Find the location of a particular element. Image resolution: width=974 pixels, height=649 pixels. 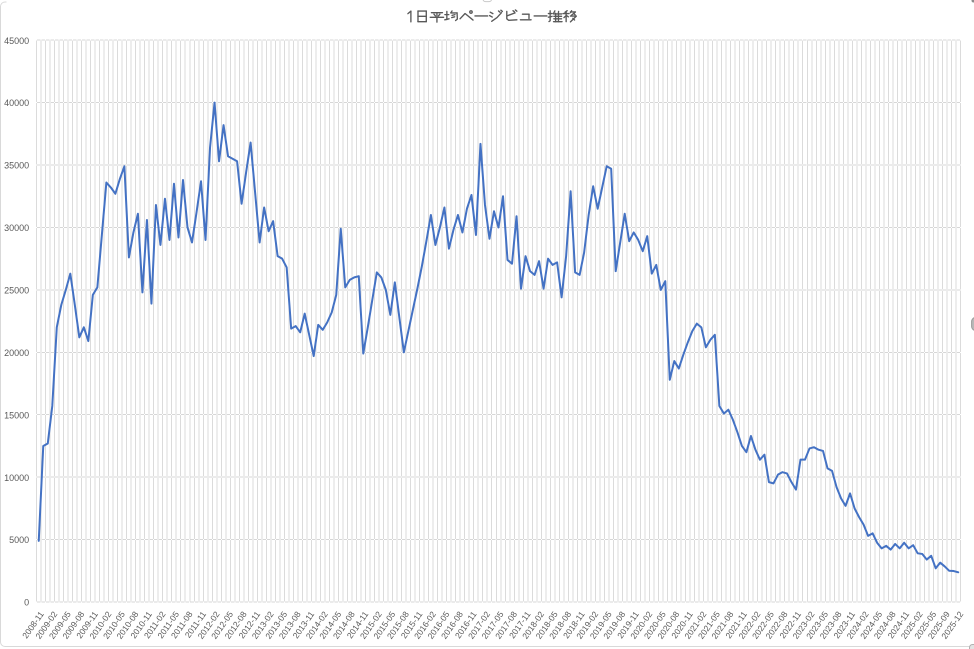

svg-text: 20000 is located at coordinates (16, 353).